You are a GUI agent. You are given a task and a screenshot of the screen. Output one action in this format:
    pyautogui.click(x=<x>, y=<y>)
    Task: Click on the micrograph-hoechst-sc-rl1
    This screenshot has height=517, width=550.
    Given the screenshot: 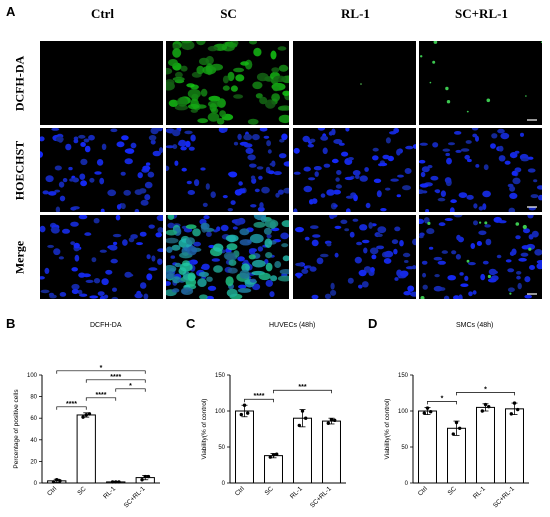 What is the action you would take?
    pyautogui.click(x=480, y=170)
    